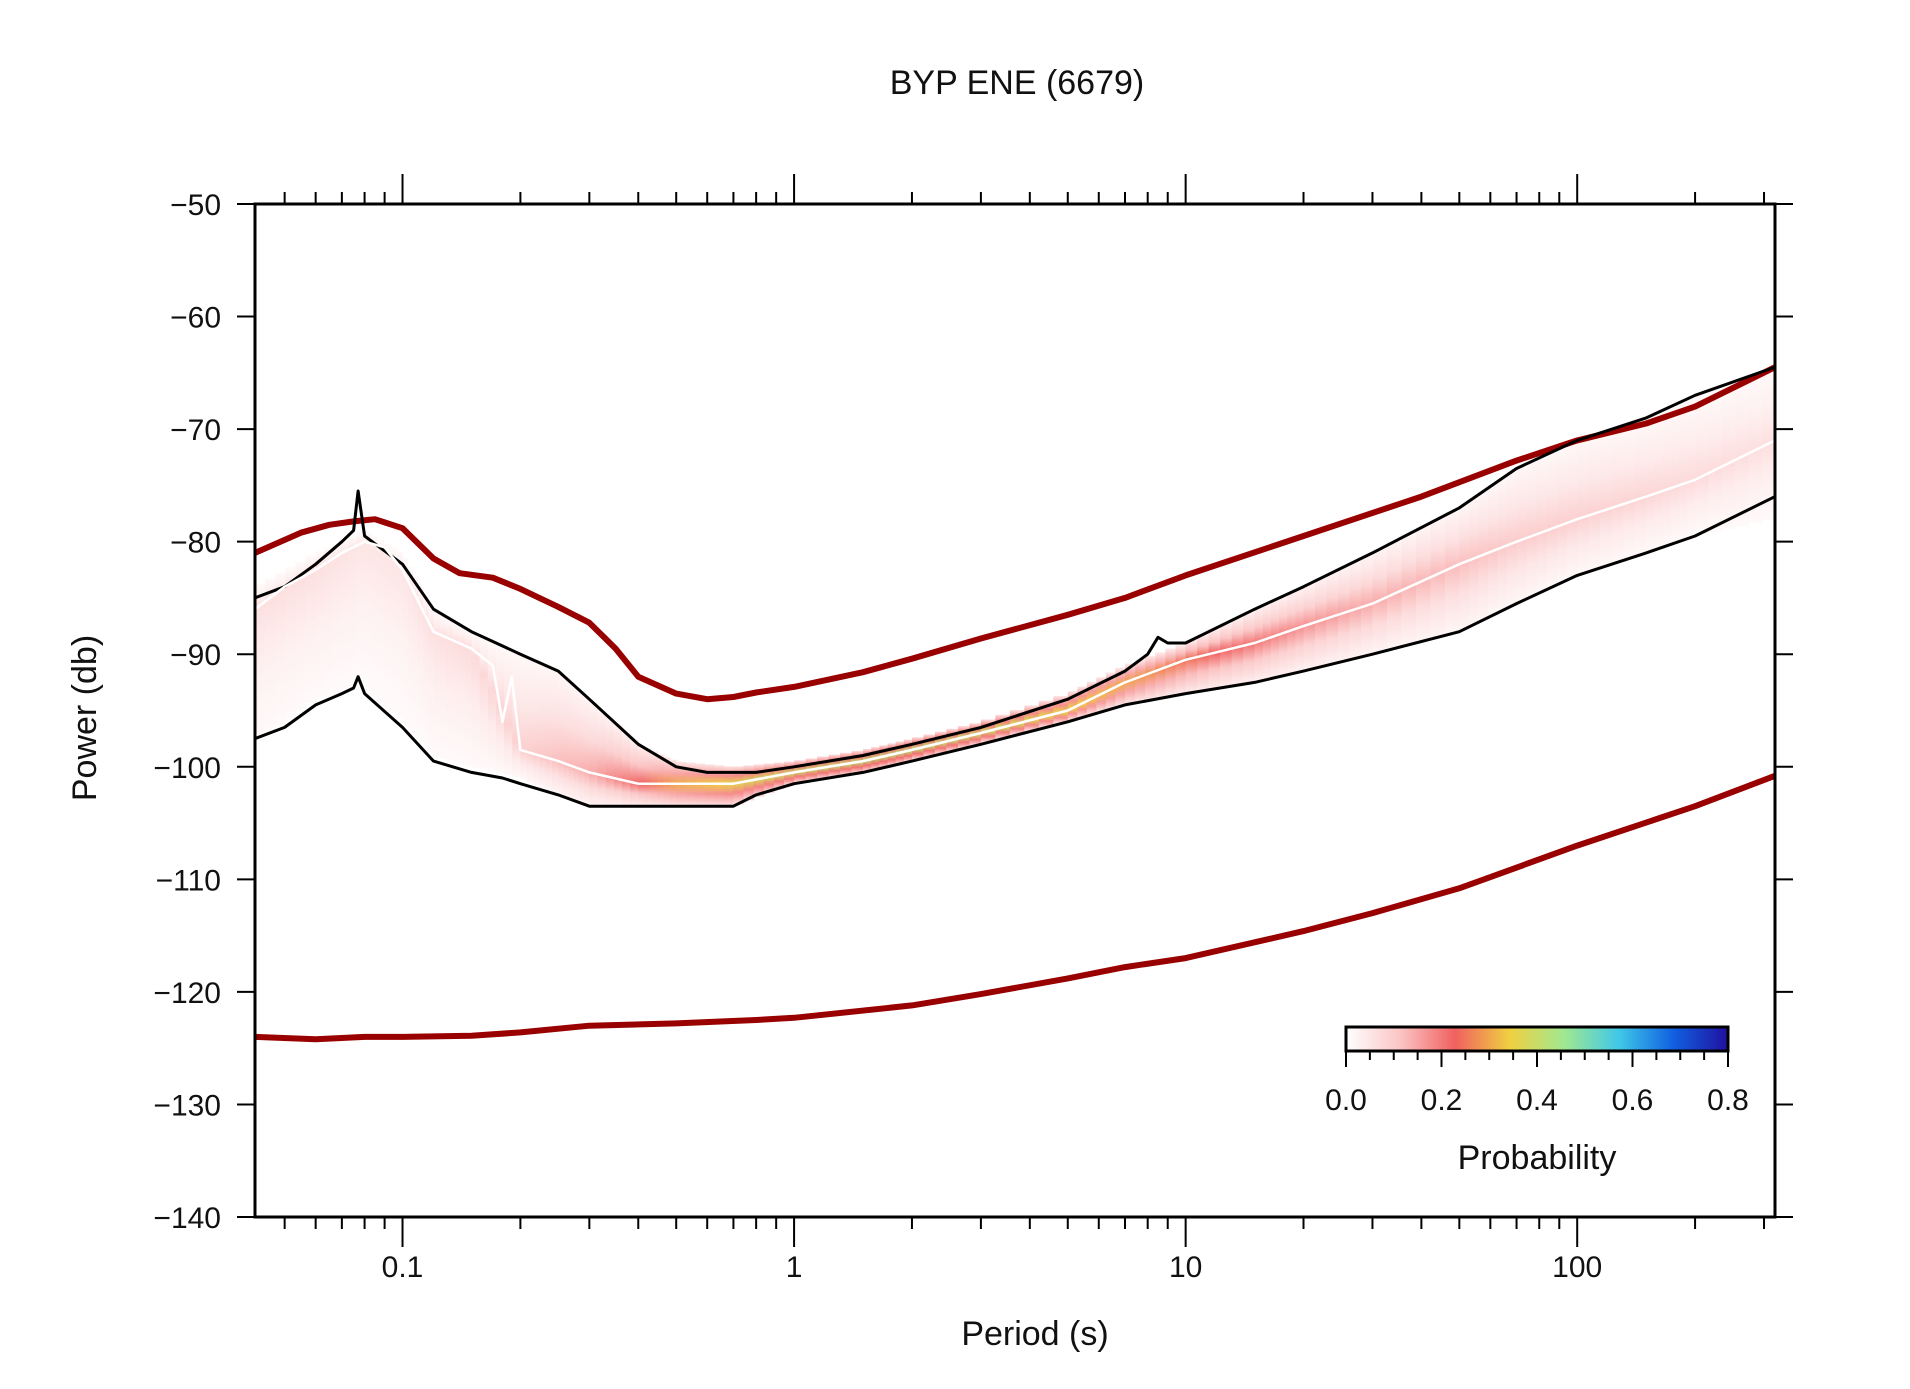  What do you see at coordinates (1185, 1267) in the screenshot?
I see `x-tick-label: 10` at bounding box center [1185, 1267].